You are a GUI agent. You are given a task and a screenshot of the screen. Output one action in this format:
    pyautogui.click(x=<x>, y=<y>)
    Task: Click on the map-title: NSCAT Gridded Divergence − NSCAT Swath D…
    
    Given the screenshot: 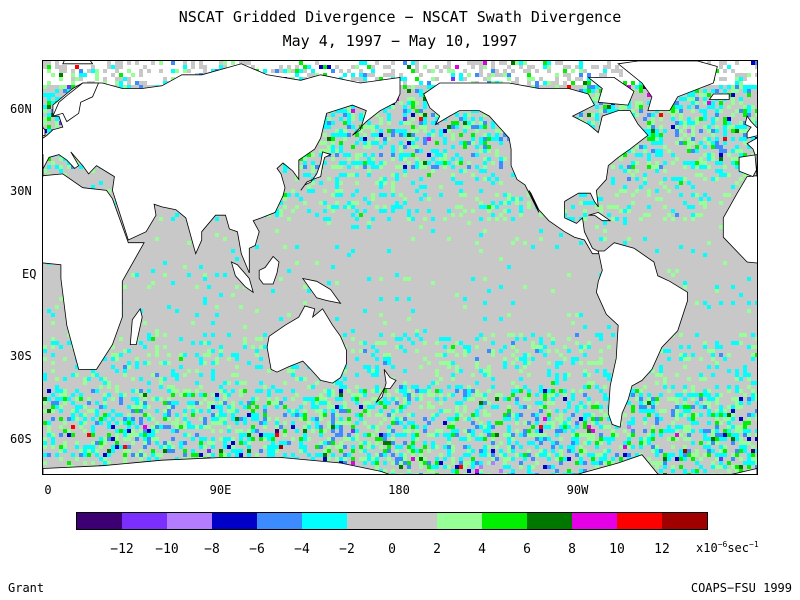 What is the action you would take?
    pyautogui.click(x=400, y=17)
    